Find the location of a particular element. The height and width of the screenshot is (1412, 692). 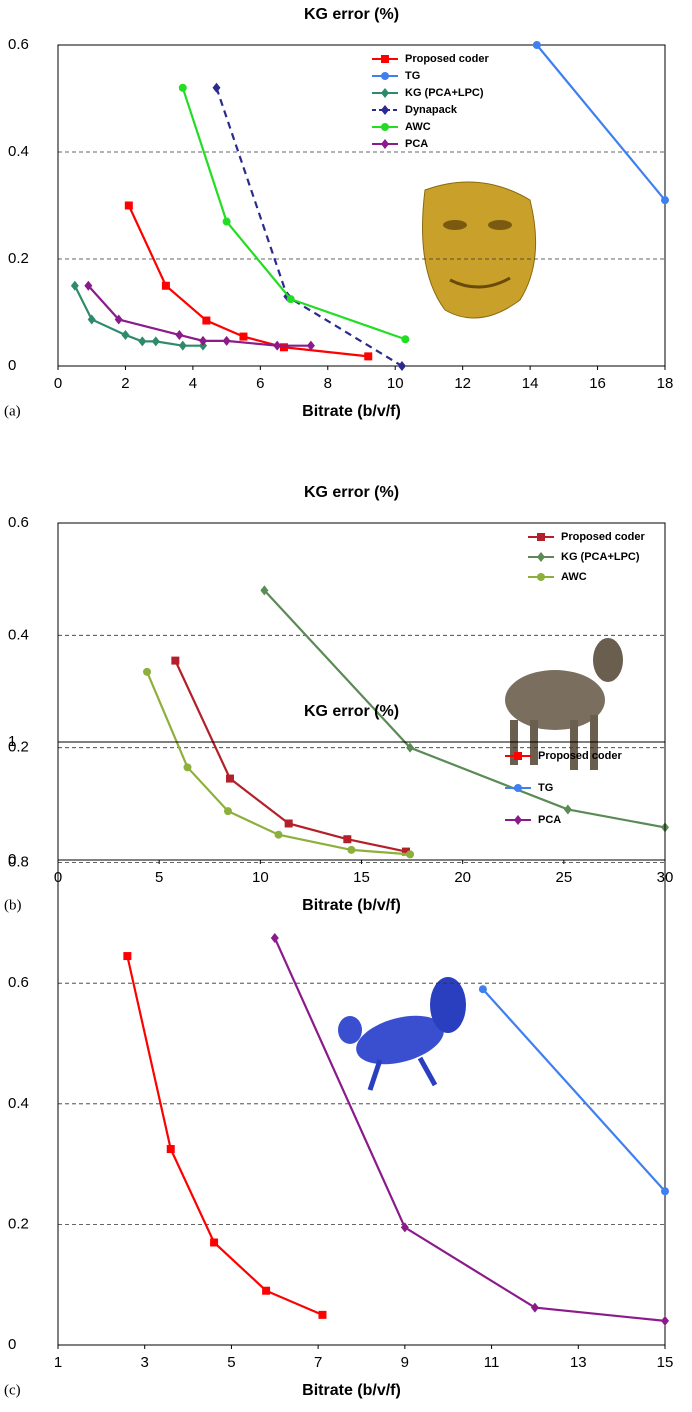

face-image is located at coordinates (479, 250).